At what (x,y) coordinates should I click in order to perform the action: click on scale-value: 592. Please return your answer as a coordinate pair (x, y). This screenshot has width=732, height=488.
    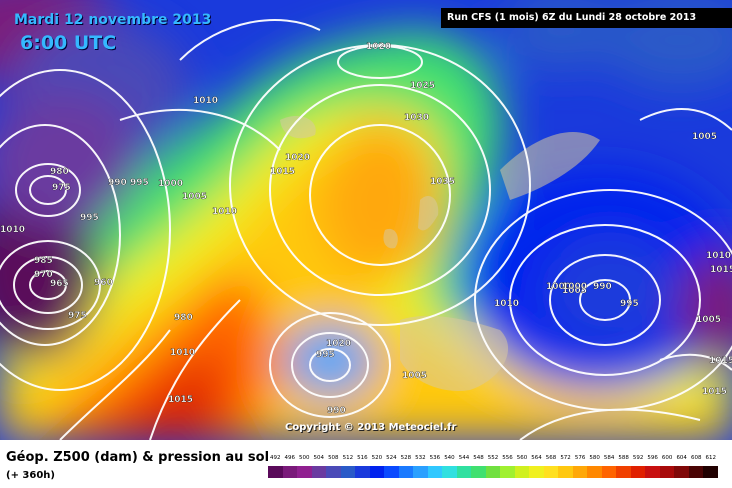
    Looking at the image, I should click on (638, 458).